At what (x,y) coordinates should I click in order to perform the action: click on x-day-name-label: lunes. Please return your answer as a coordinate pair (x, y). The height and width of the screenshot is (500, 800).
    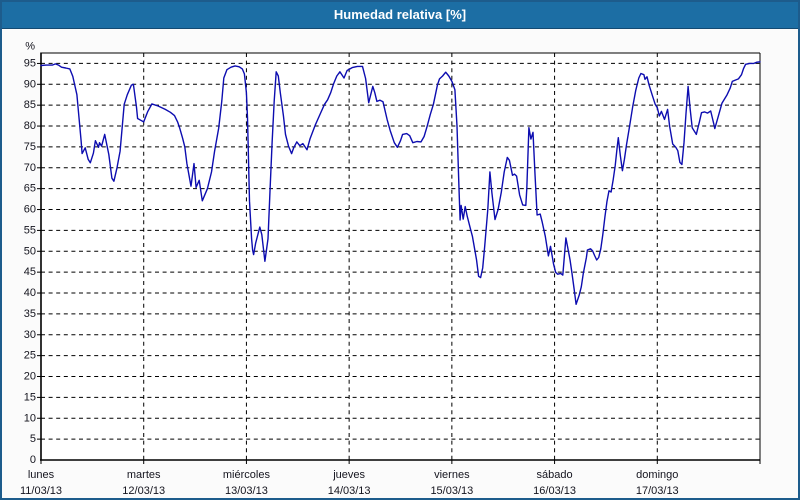
    Looking at the image, I should click on (41, 475).